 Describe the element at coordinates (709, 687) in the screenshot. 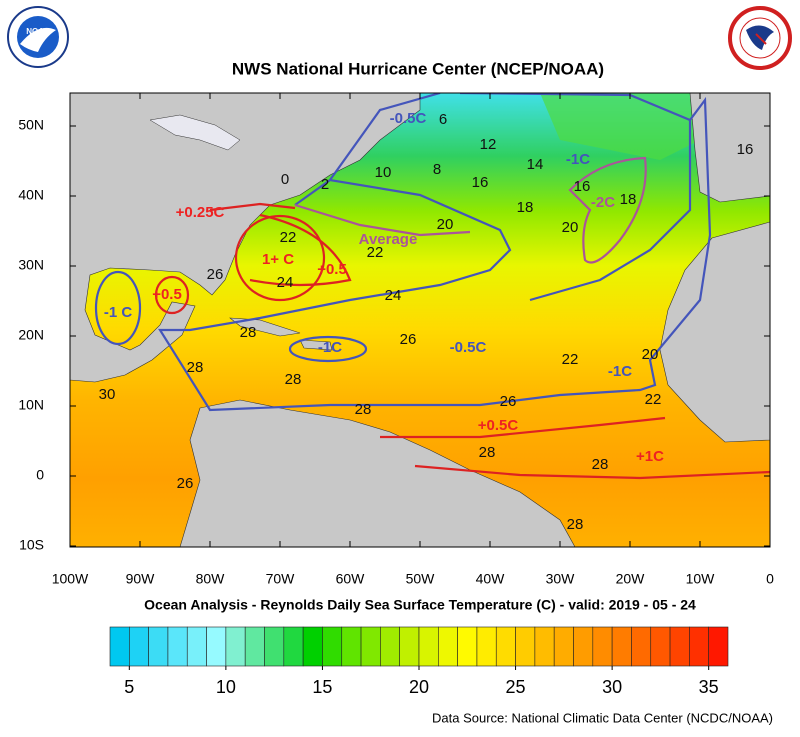

I see `colorbar-tick-label: 35` at that location.